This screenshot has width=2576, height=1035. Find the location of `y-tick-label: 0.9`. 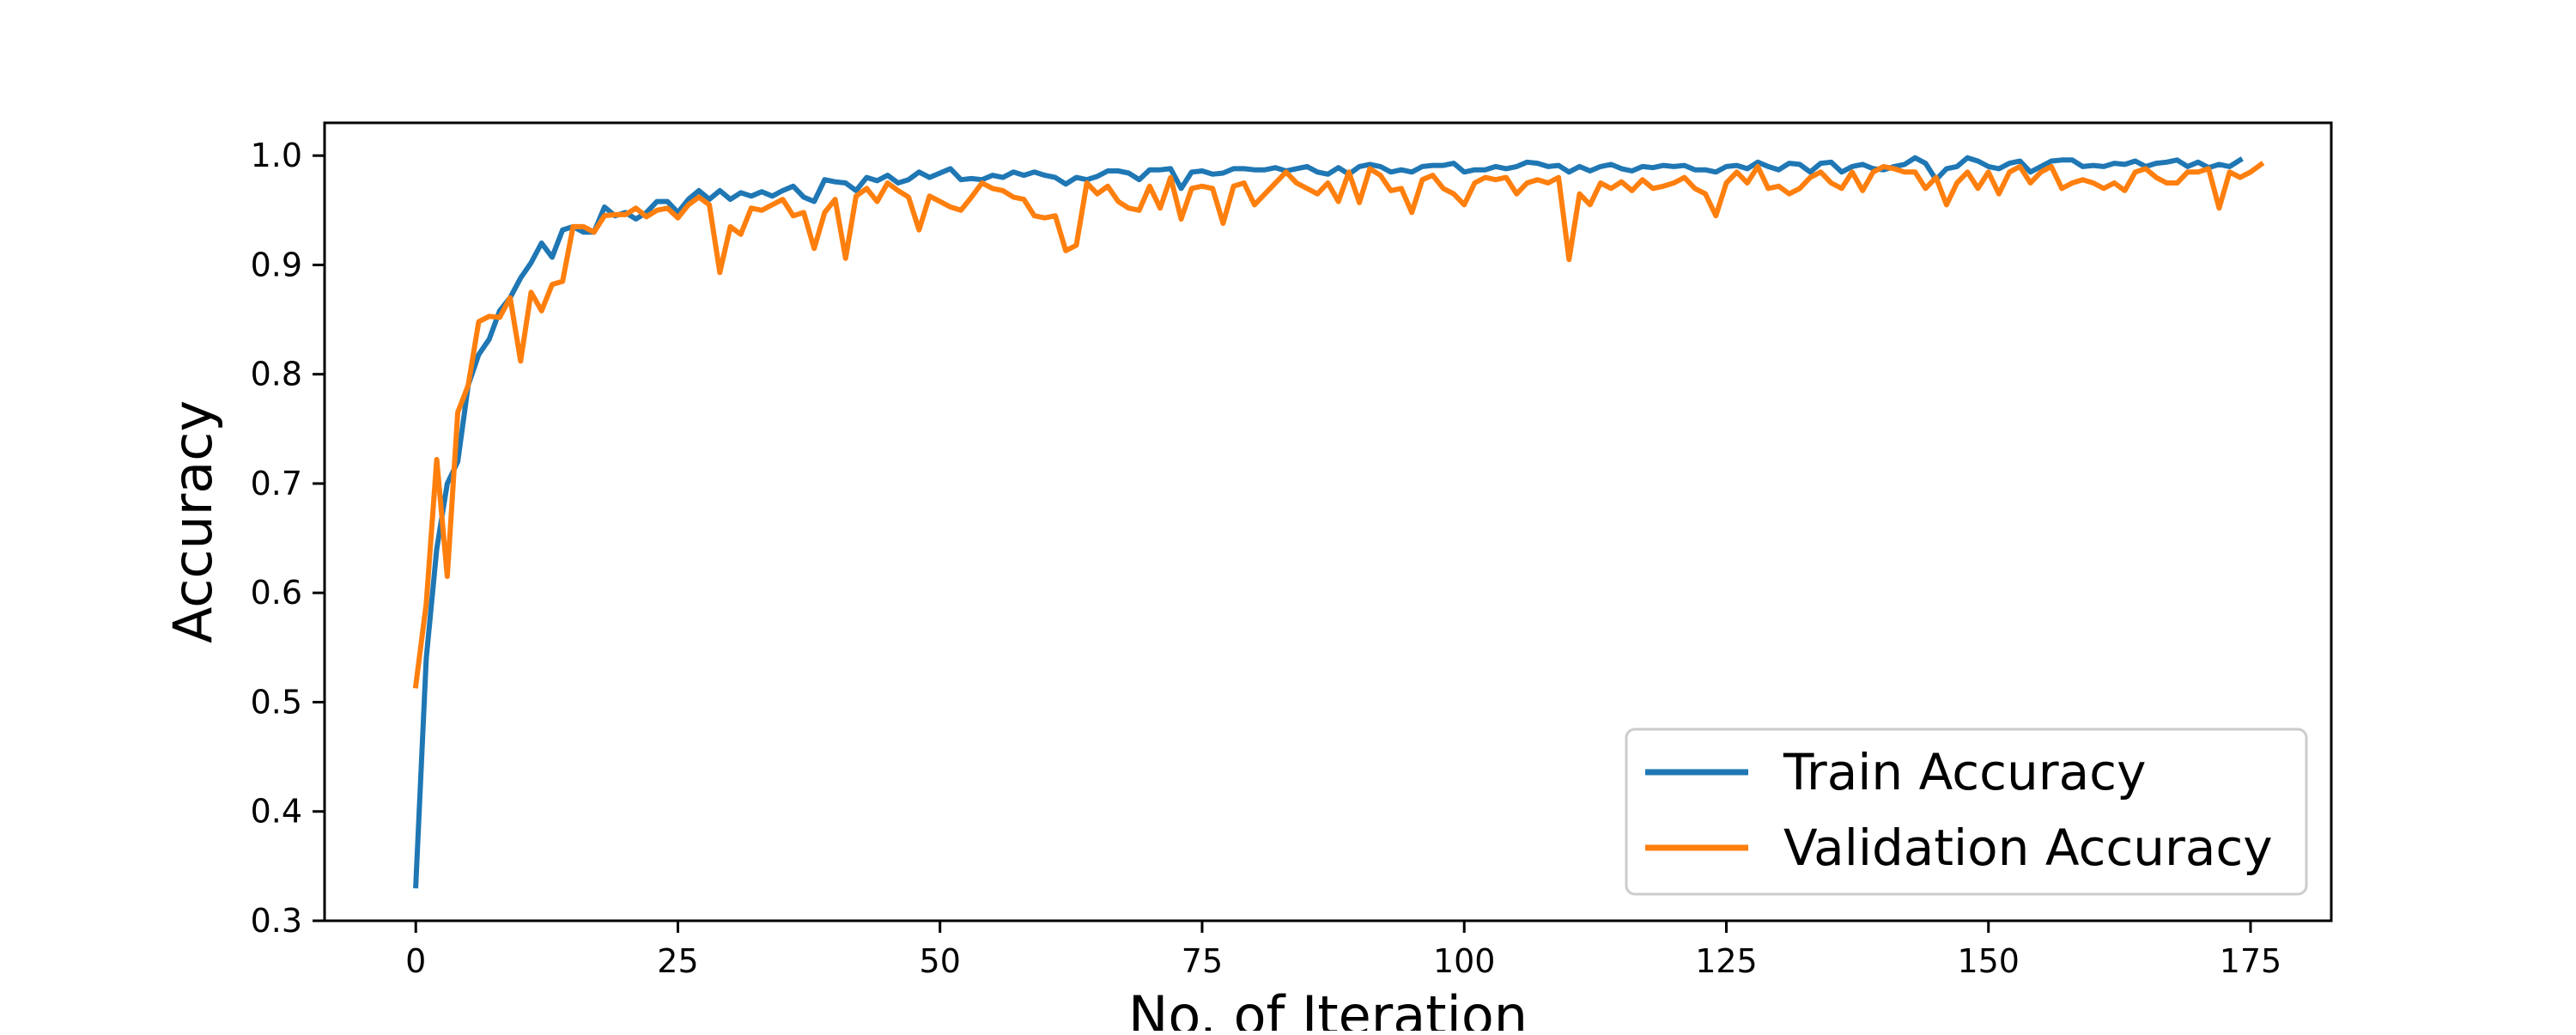

y-tick-label: 0.9 is located at coordinates (276, 264).